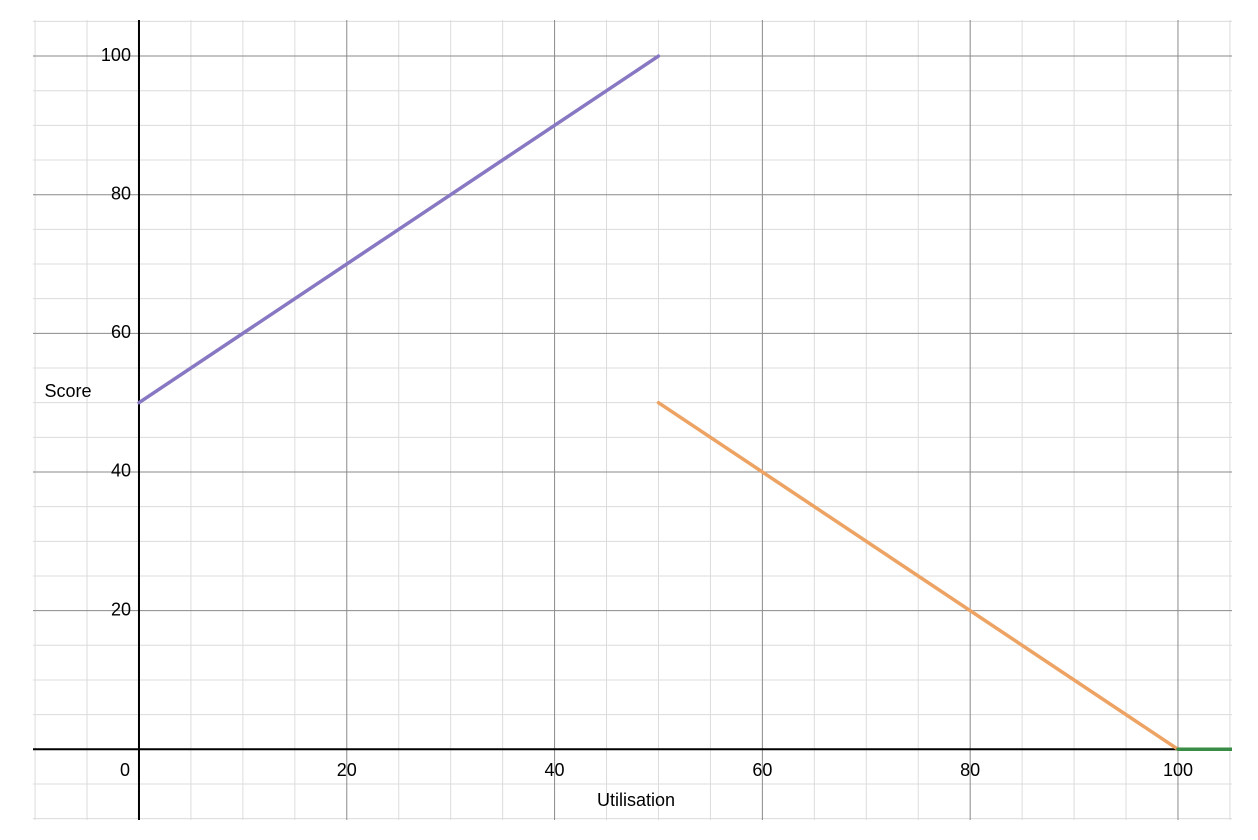  What do you see at coordinates (636, 800) in the screenshot?
I see `x-axis-label: Utilisation` at bounding box center [636, 800].